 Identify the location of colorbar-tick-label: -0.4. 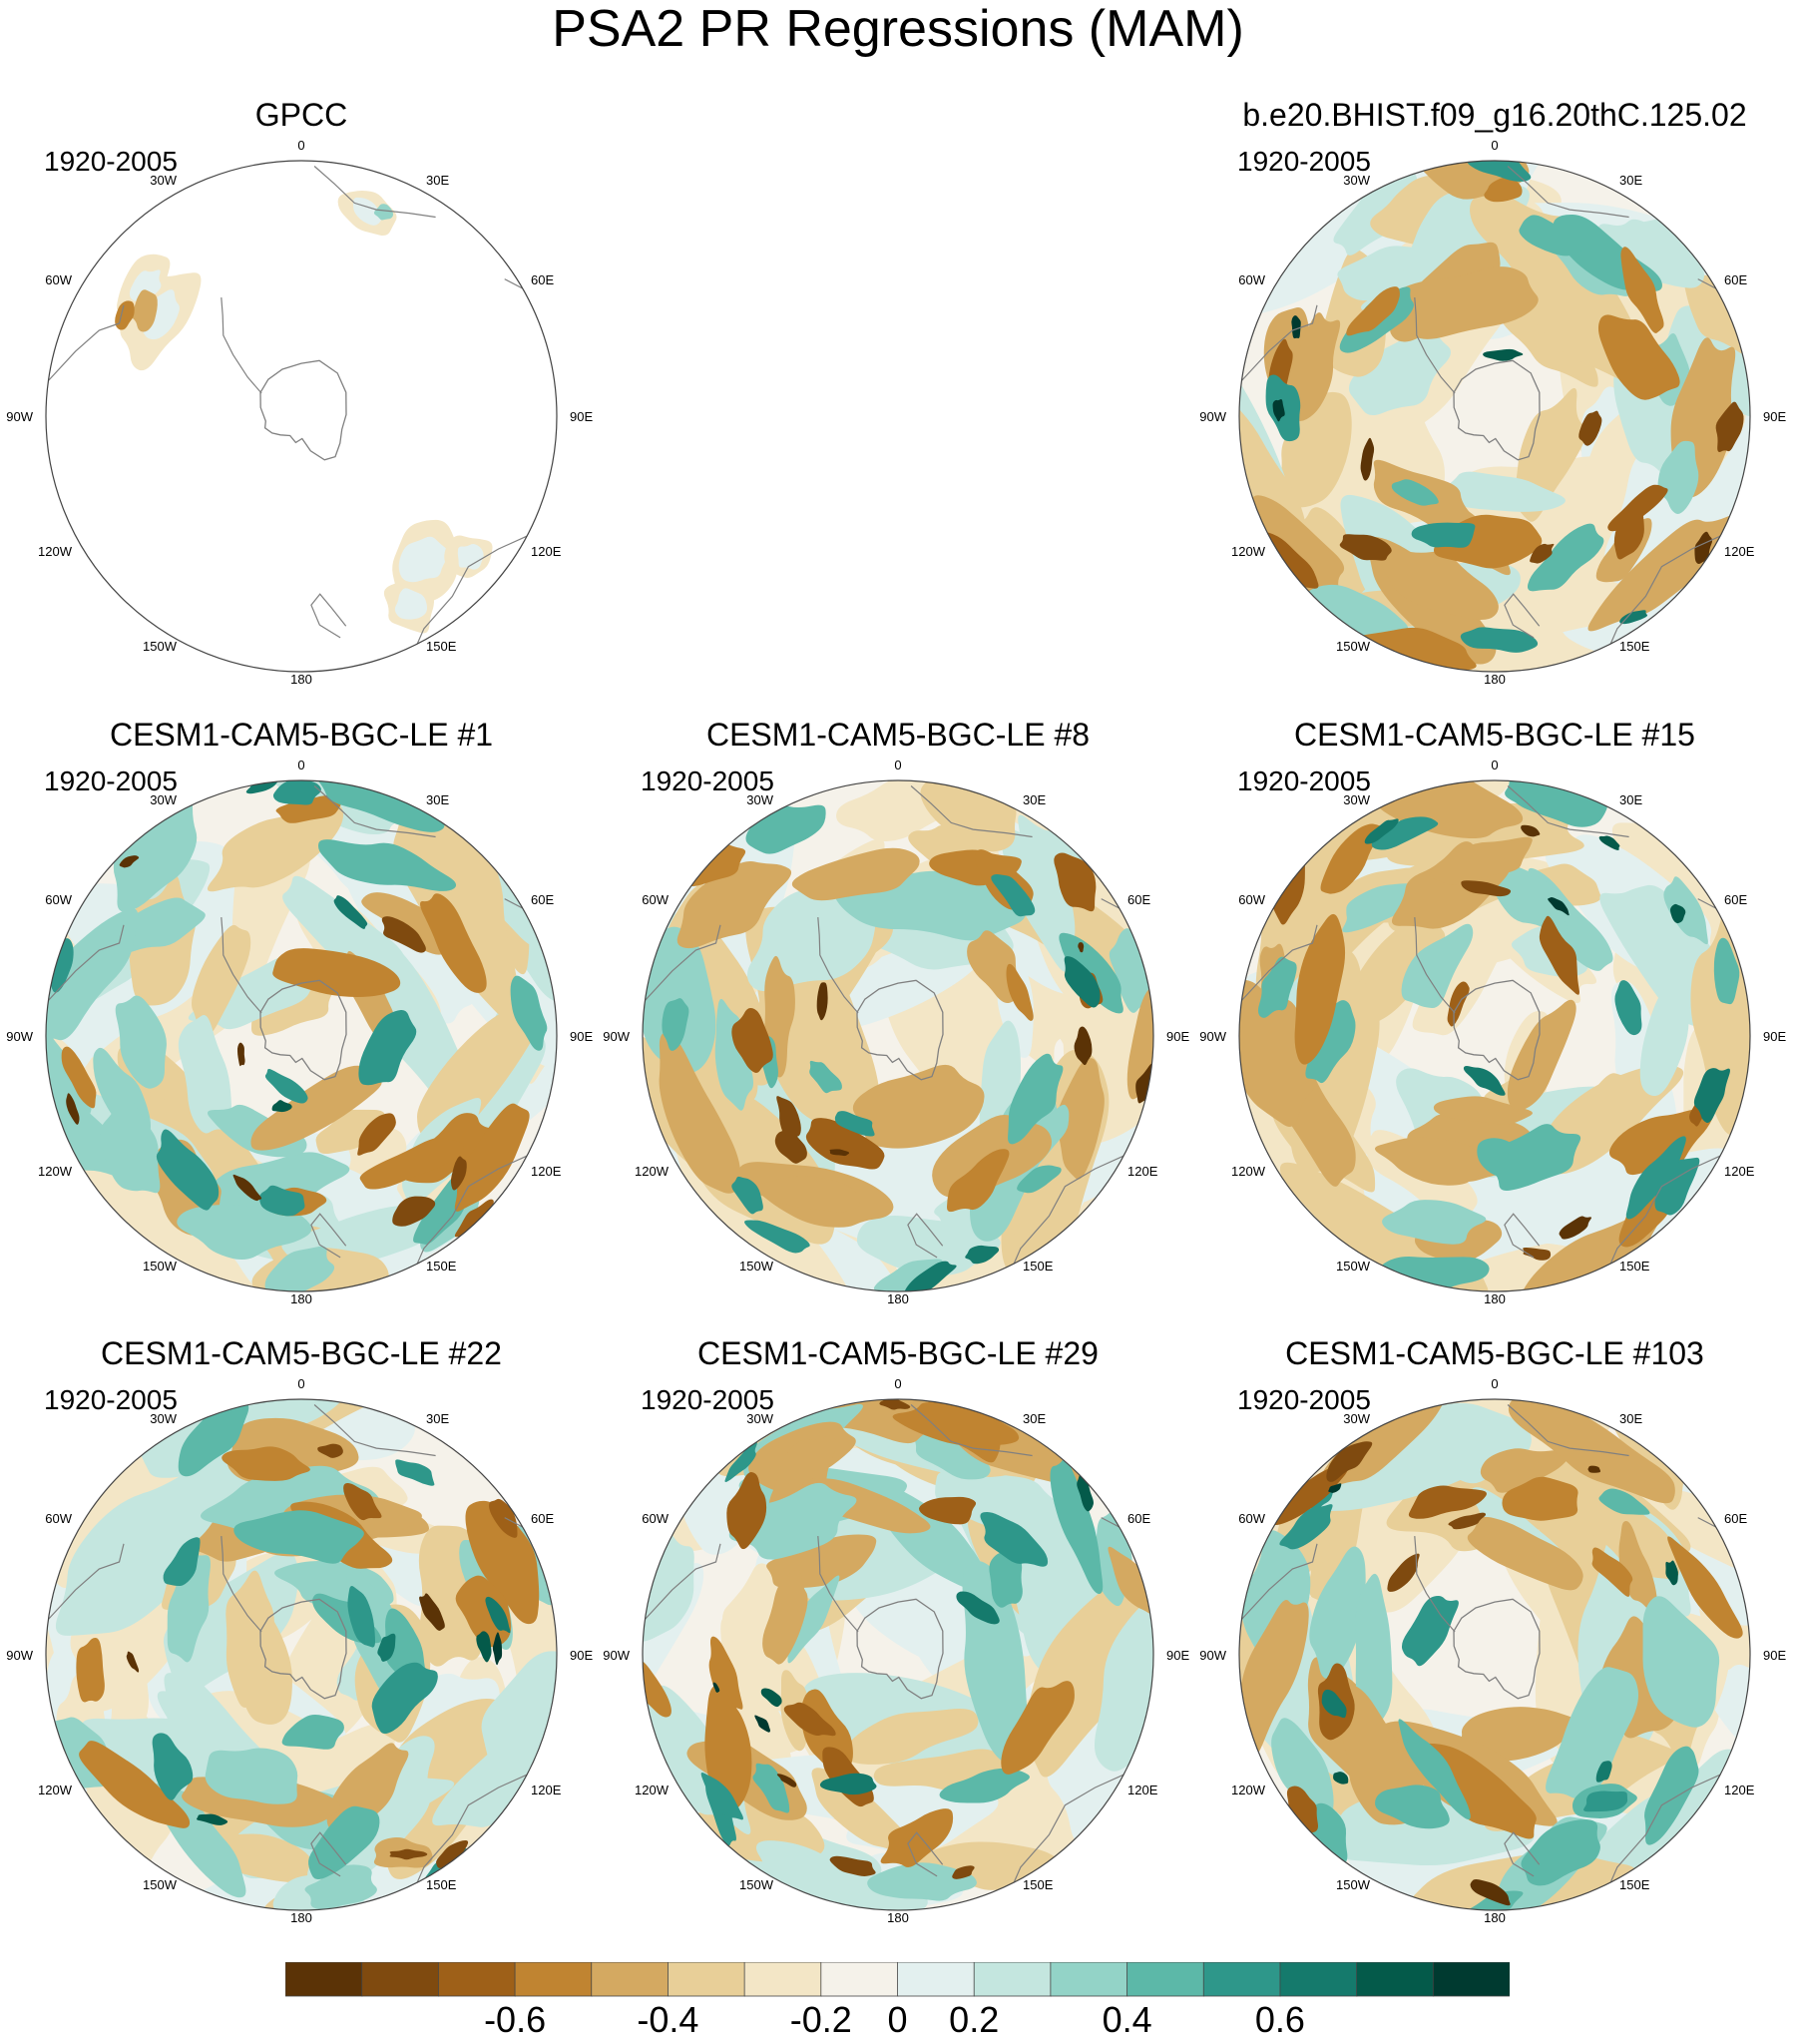
(667, 2018).